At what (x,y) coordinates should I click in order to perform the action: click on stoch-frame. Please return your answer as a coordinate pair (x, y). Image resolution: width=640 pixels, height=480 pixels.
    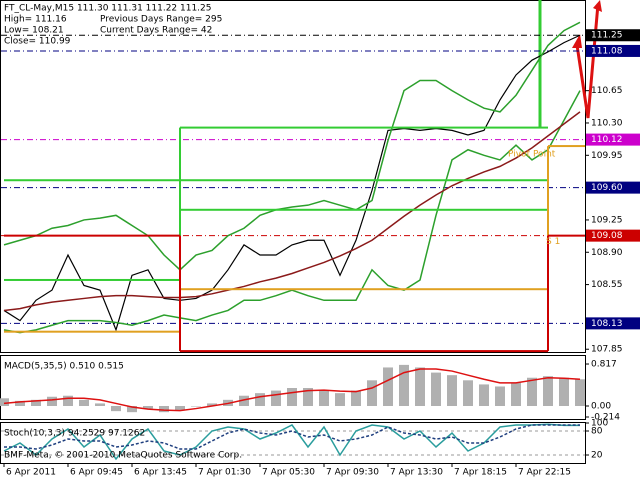
    Looking at the image, I should click on (293, 443).